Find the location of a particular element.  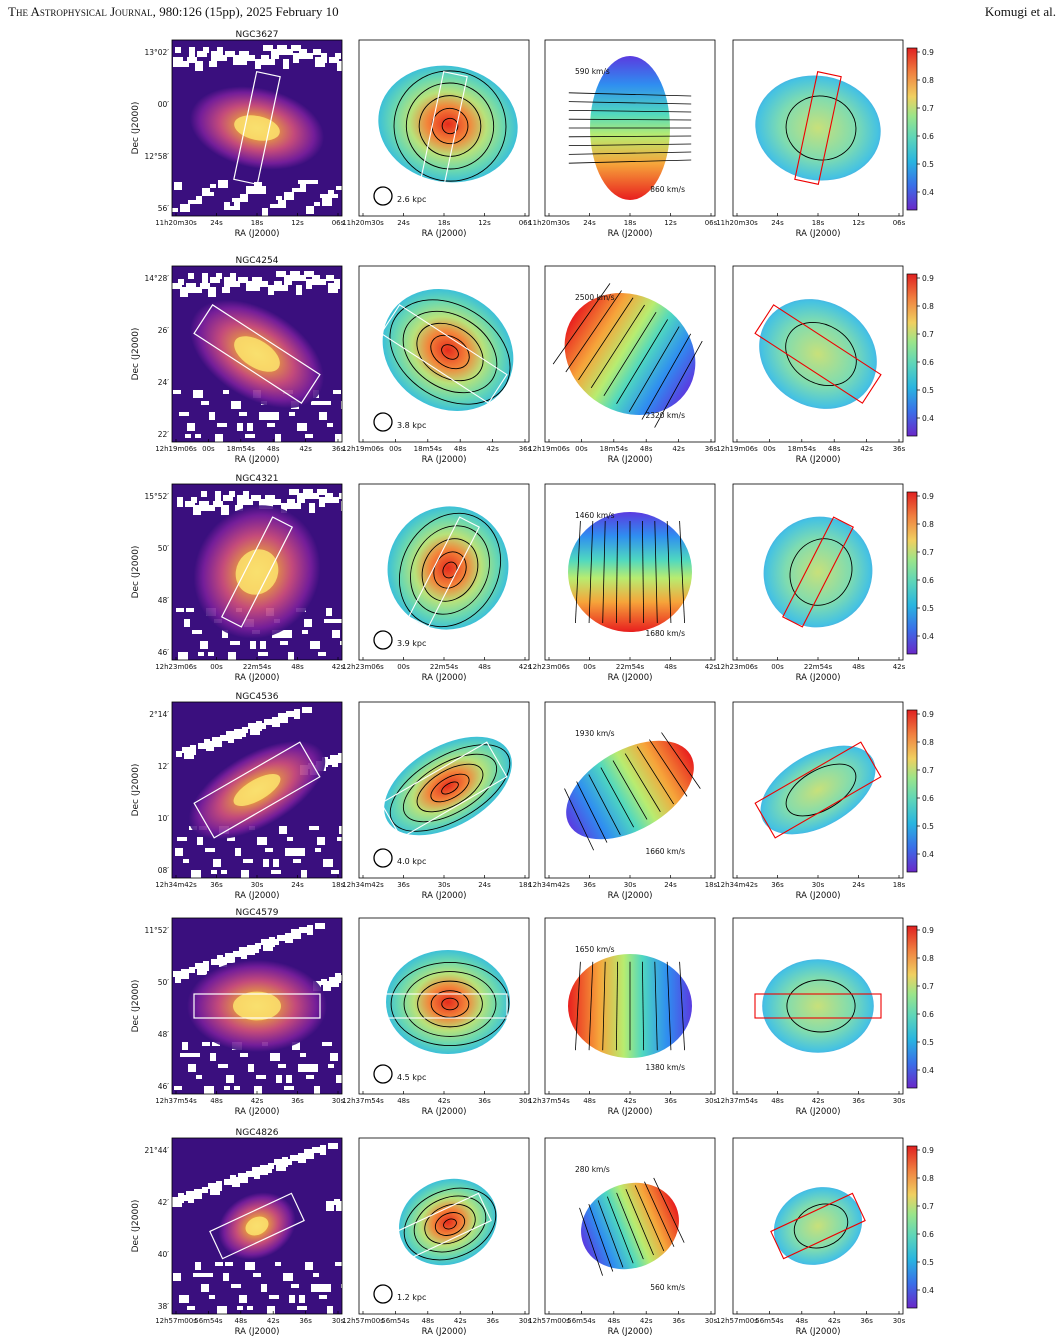

ra-tick-label: 24s is located at coordinates (858, 885).